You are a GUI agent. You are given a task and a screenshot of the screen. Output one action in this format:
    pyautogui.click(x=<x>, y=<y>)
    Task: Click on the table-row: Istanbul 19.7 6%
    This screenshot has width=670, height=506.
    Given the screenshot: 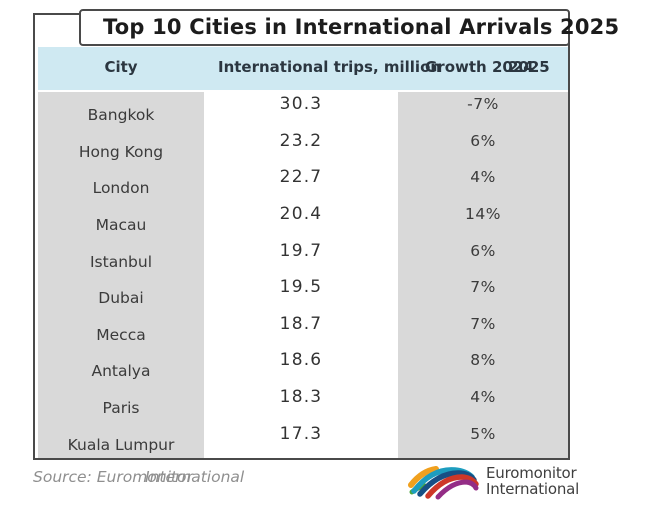 What is the action you would take?
    pyautogui.click(x=303, y=256)
    